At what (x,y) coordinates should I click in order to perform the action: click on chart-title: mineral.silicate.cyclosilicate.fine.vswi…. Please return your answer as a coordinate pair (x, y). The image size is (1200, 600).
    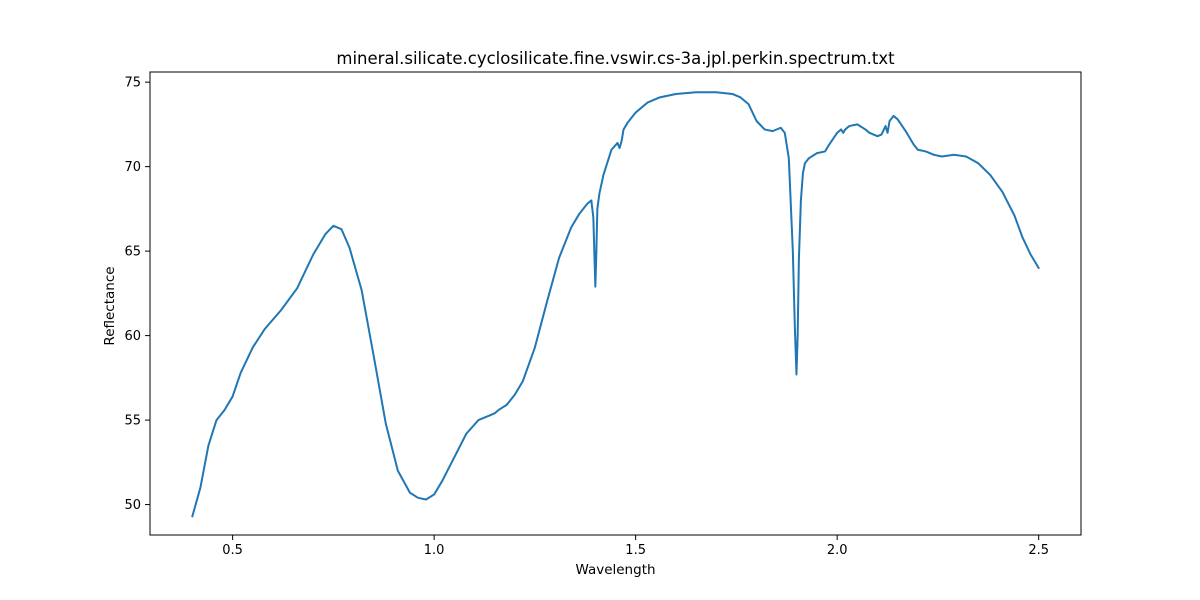
    Looking at the image, I should click on (615, 58).